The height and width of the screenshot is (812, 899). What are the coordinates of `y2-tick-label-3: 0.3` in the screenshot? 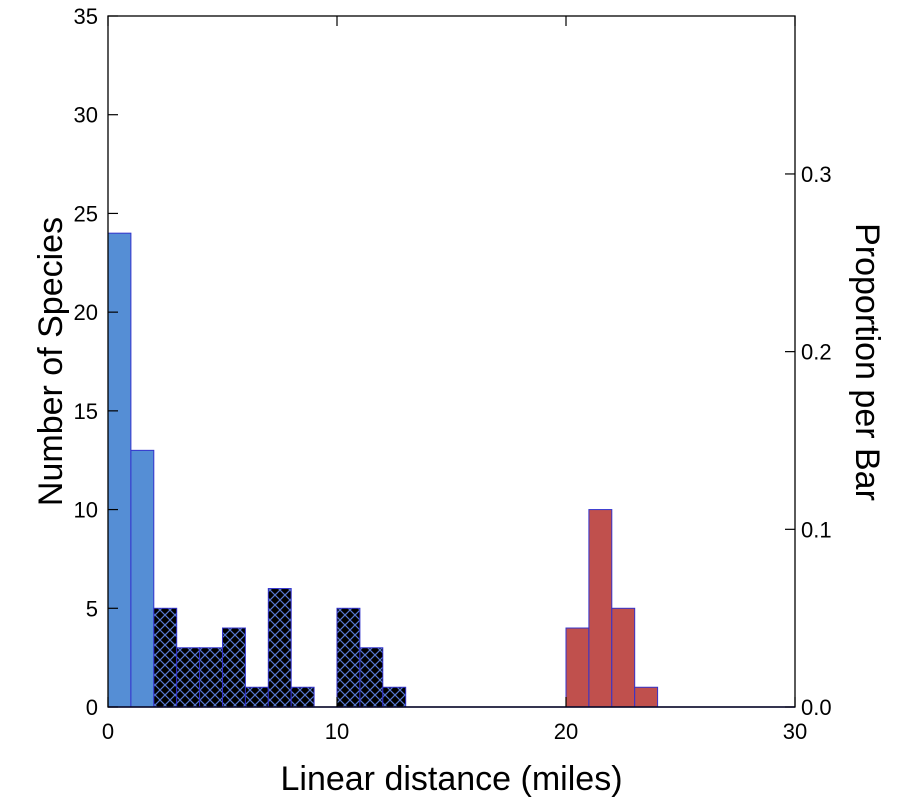 It's located at (816, 174).